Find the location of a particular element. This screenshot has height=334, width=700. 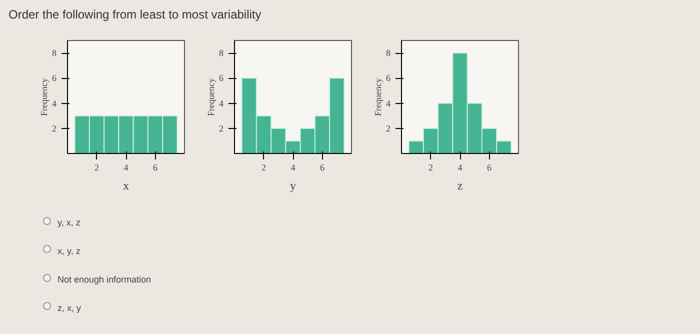

text: Not enough information is located at coordinates (105, 279).